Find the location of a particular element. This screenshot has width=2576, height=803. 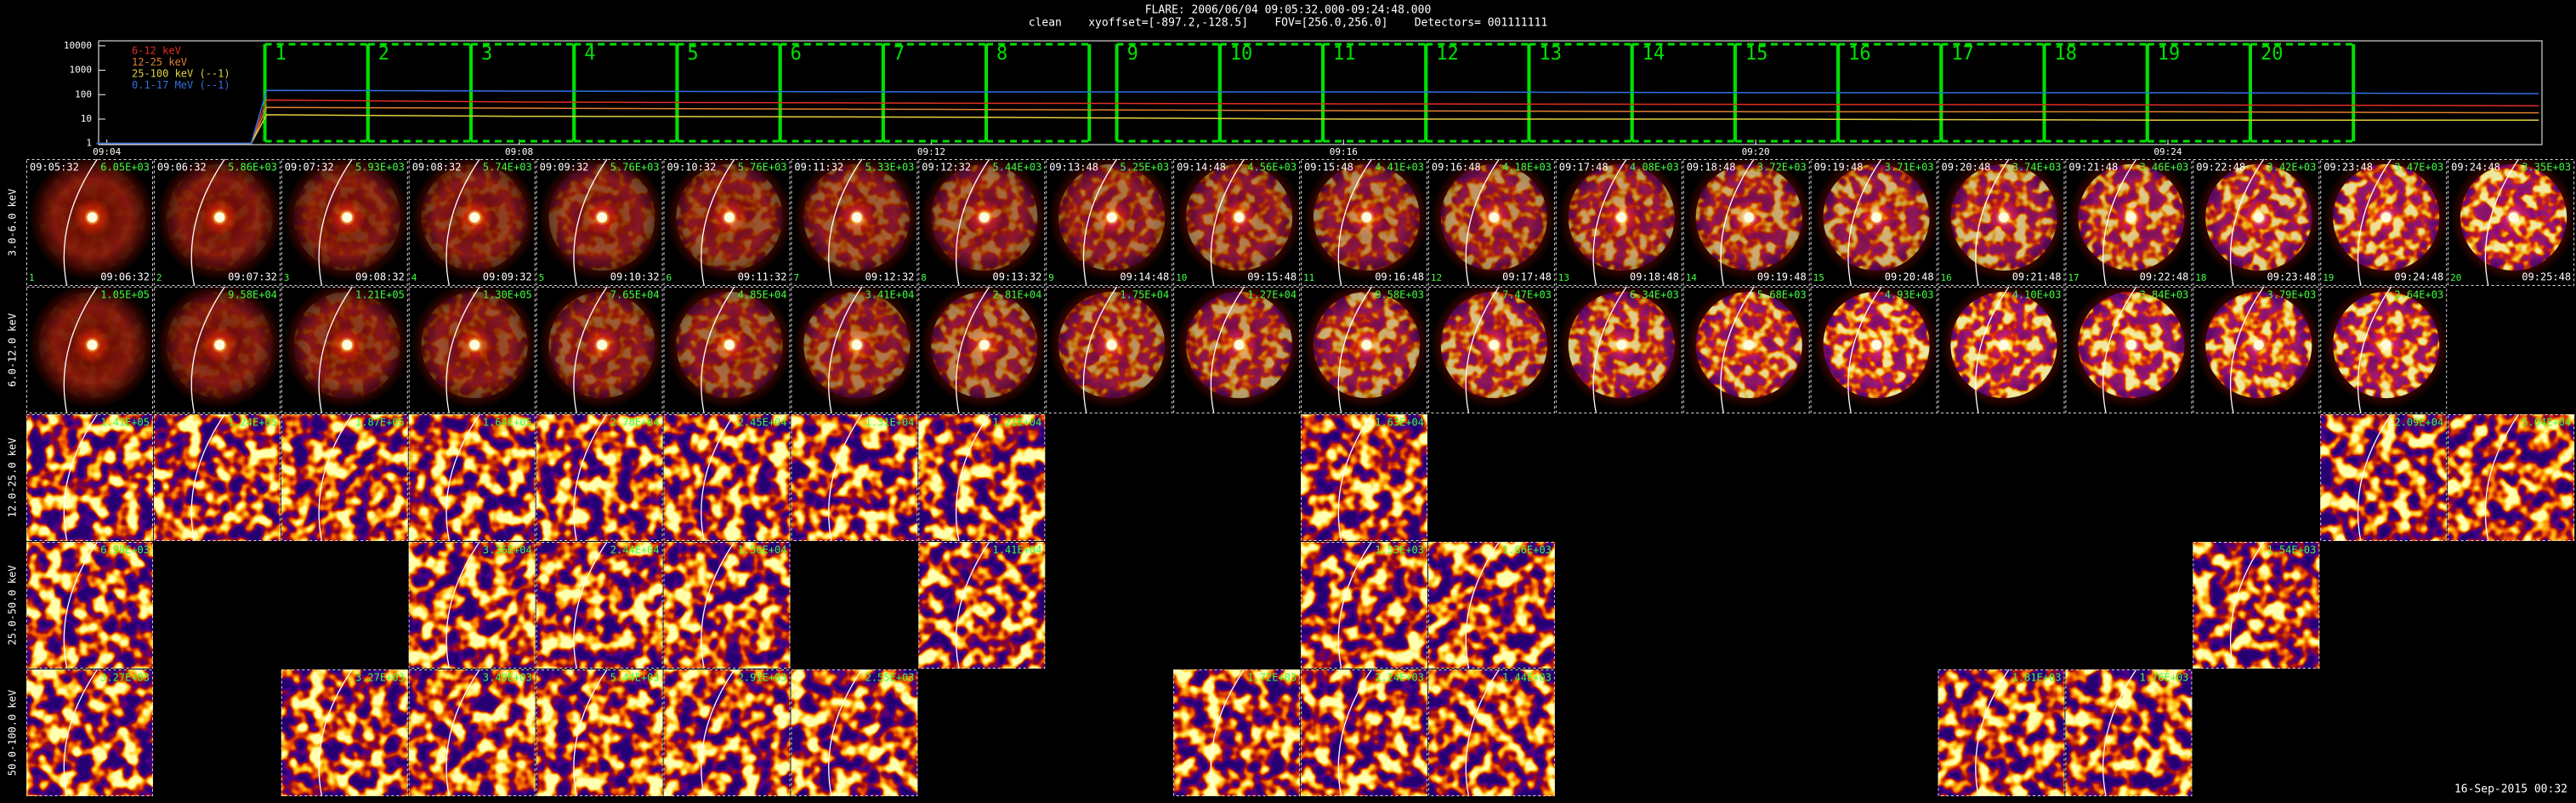

start-time: 09:21:48 is located at coordinates (2093, 168).